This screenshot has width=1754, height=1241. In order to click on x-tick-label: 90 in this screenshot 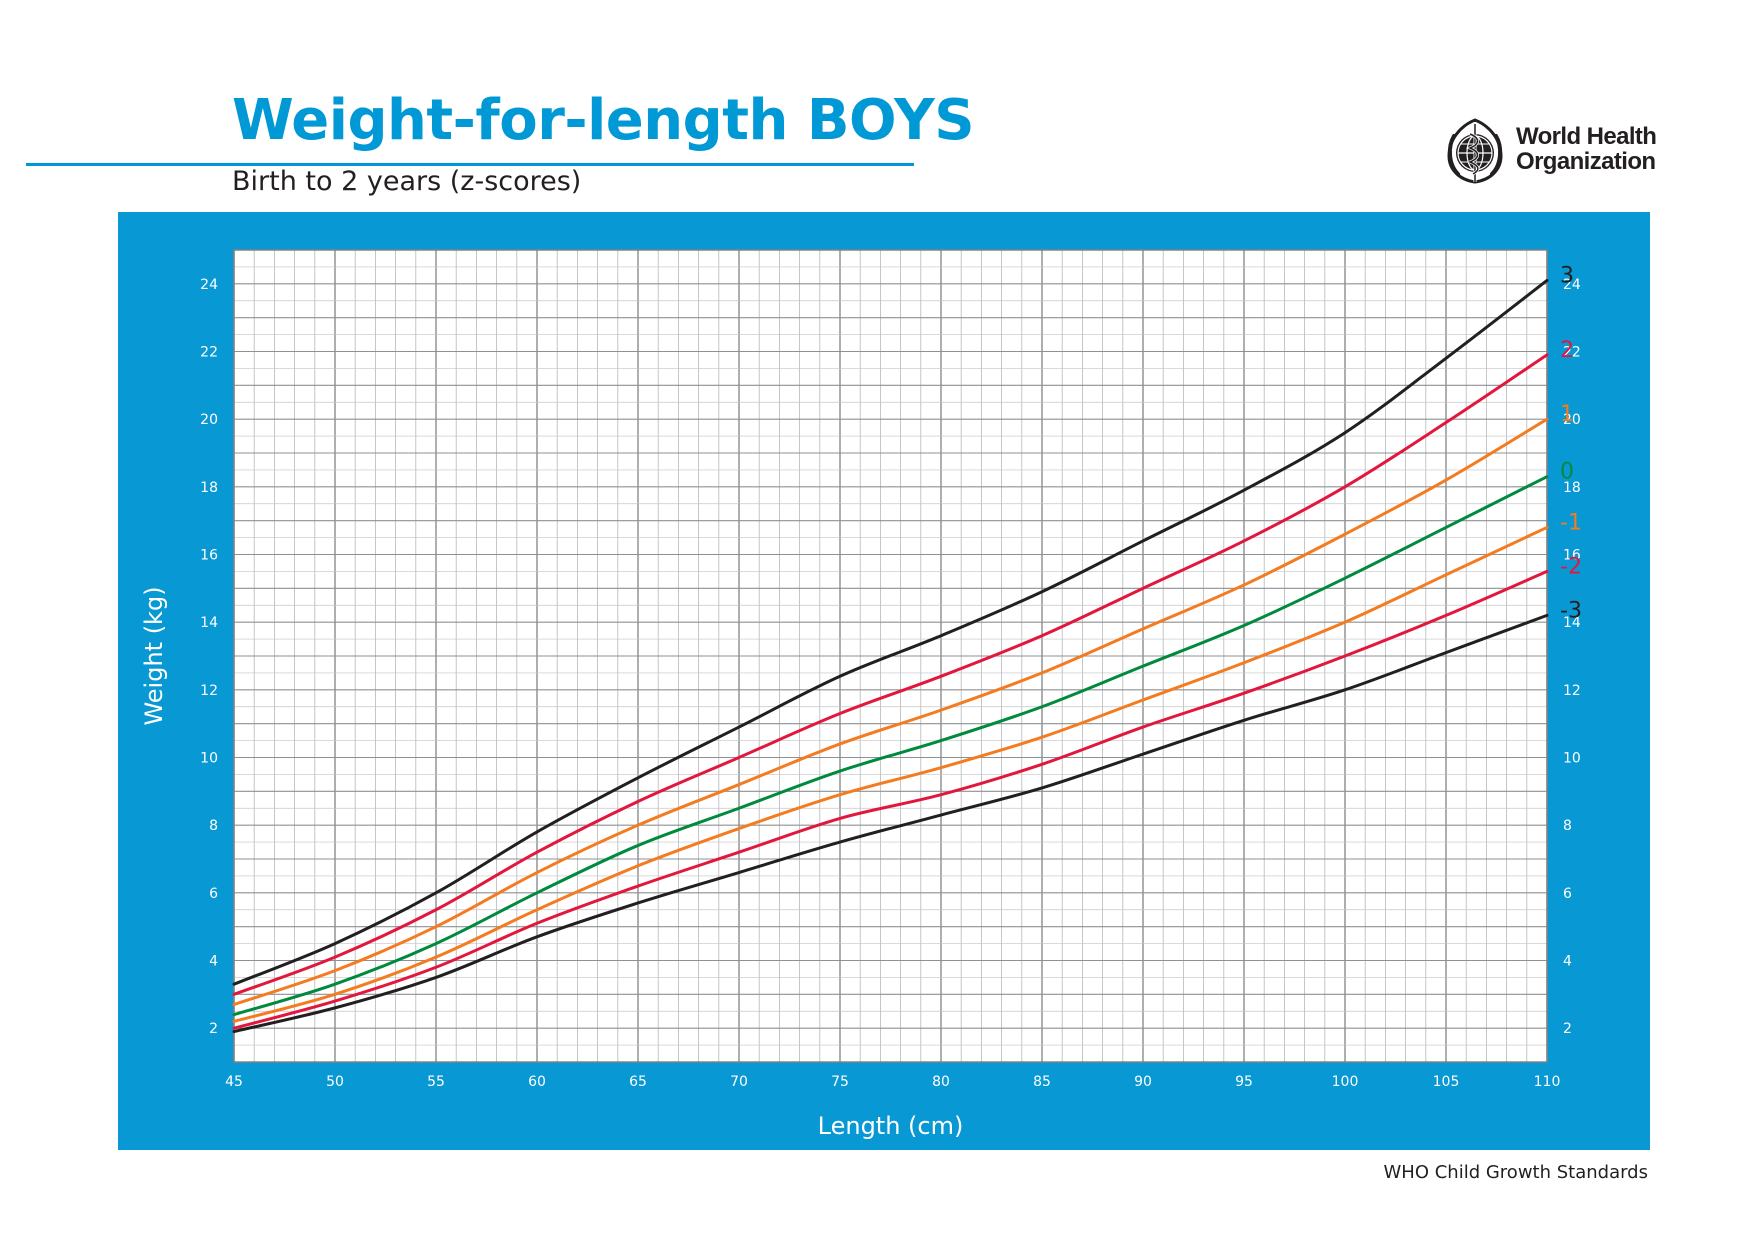, I will do `click(1143, 1082)`.